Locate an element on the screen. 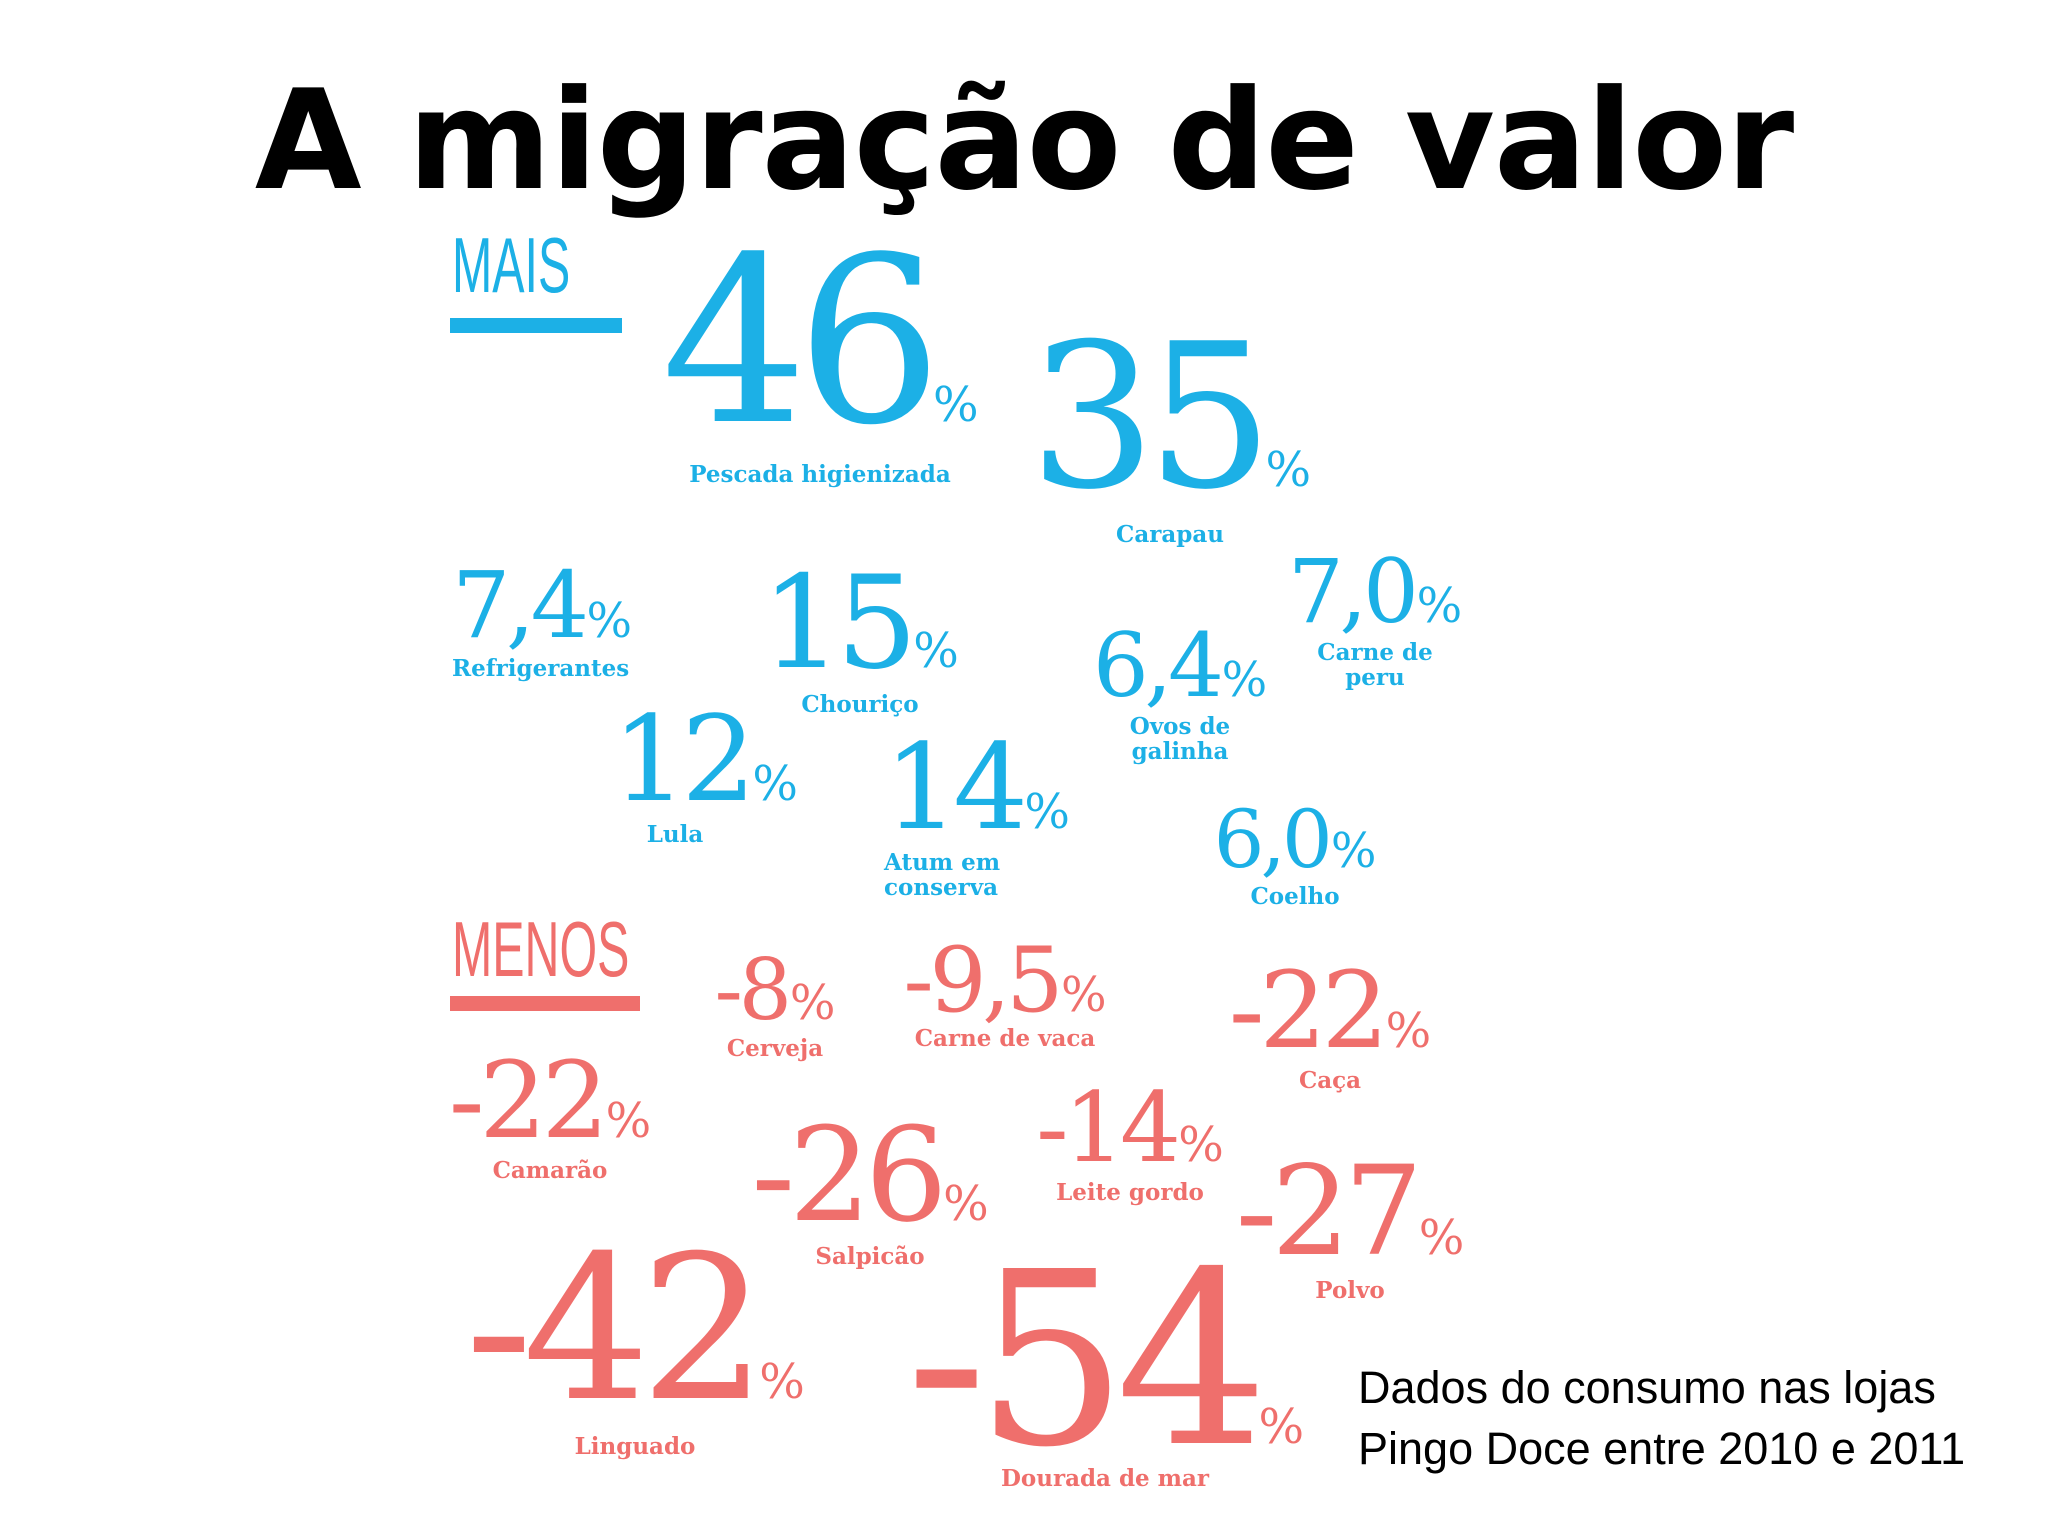  stat-peru: 7,0% Carne de peru is located at coordinates (1375, 619).